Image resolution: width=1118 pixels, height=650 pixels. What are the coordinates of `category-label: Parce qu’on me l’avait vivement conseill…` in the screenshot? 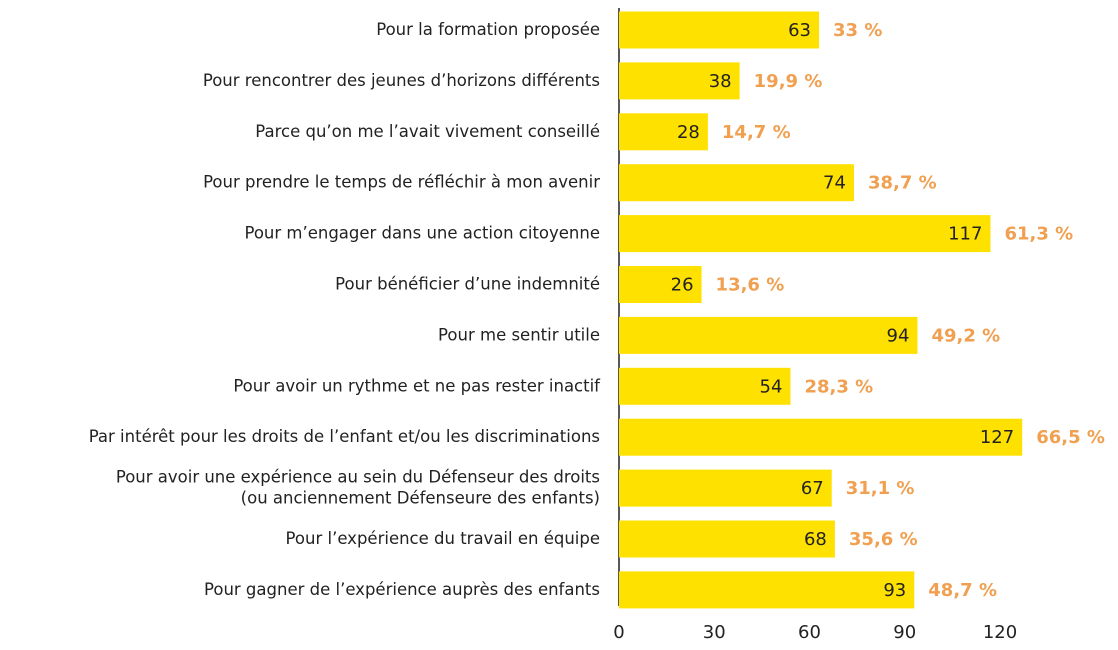 It's located at (427, 130).